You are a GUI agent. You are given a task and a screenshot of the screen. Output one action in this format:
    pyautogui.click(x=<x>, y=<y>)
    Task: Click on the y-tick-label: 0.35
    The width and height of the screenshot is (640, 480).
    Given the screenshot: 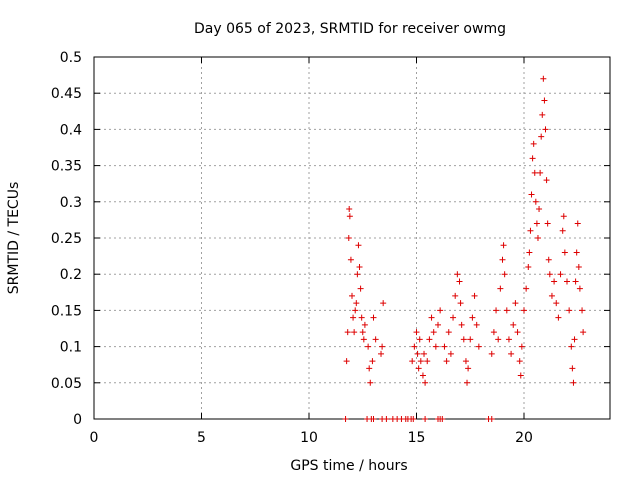 What is the action you would take?
    pyautogui.click(x=66, y=167)
    